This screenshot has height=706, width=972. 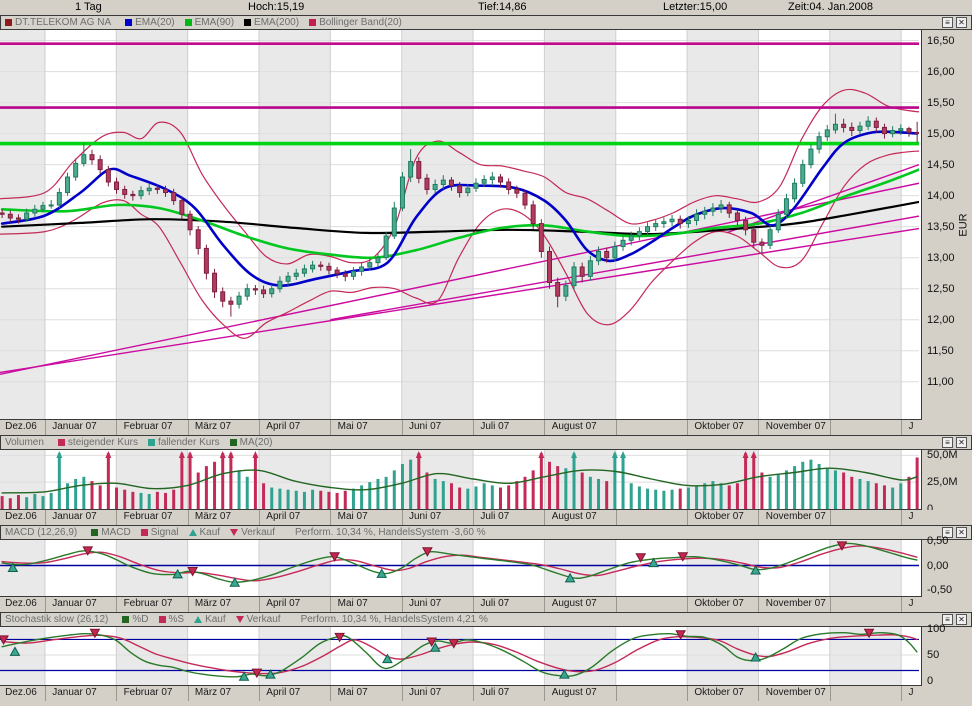 What do you see at coordinates (940, 381) in the screenshot?
I see `y-tick-label: 11,00` at bounding box center [940, 381].